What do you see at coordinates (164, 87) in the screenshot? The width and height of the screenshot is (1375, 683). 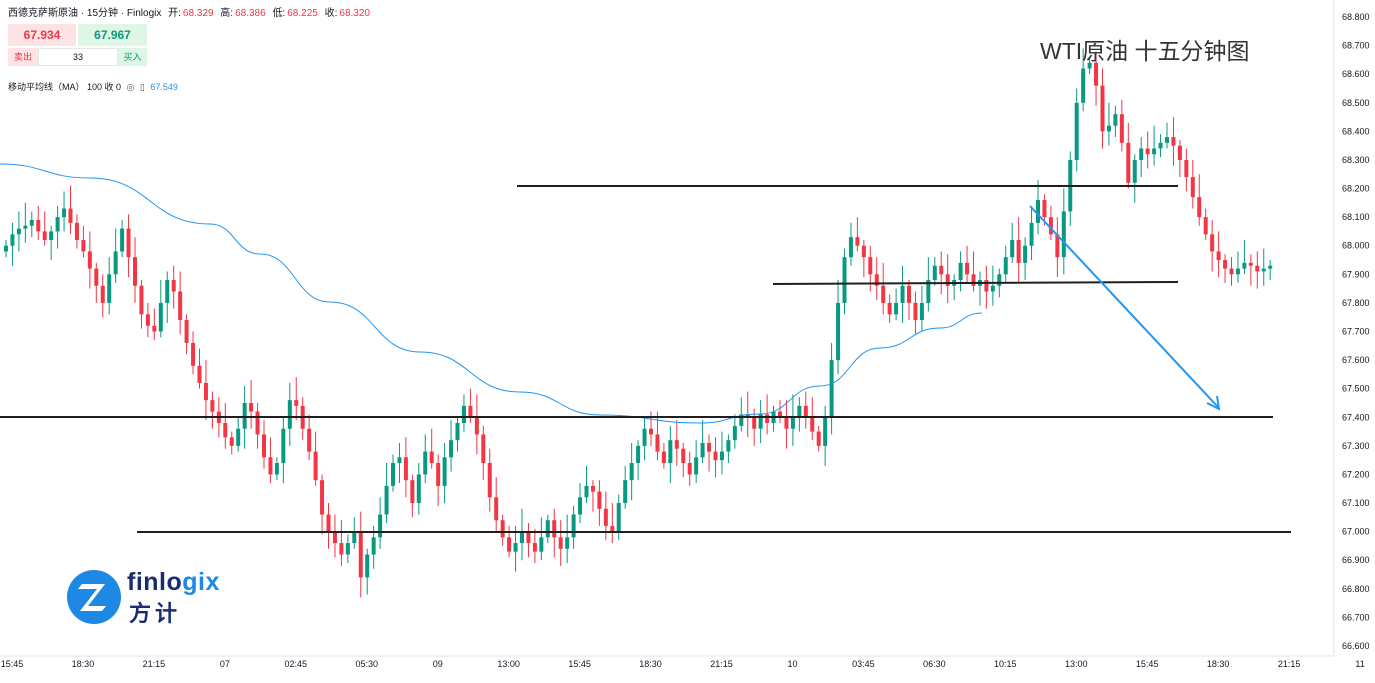 I see `ma-value: 67.549` at bounding box center [164, 87].